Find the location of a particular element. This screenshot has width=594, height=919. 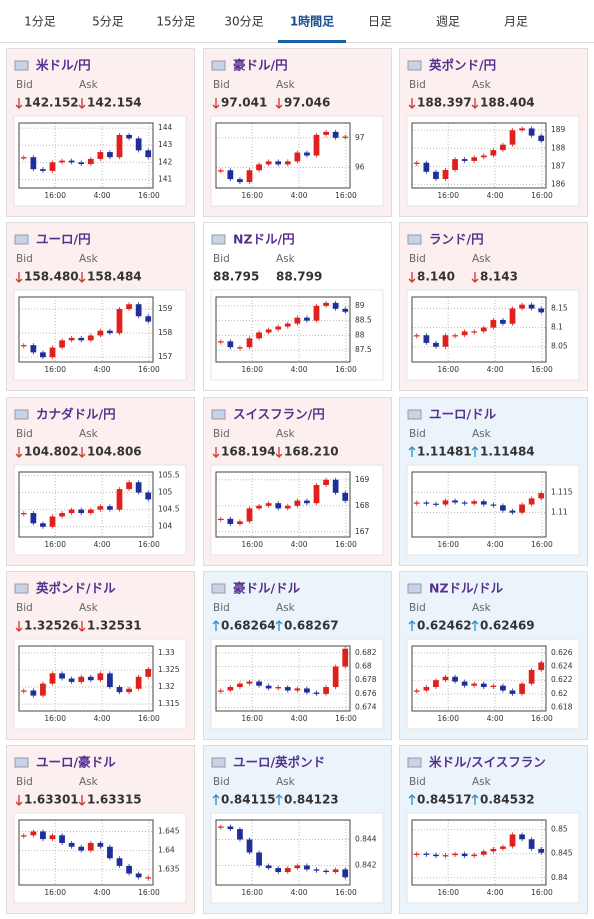

ask-price: 0.84532 is located at coordinates (507, 800).